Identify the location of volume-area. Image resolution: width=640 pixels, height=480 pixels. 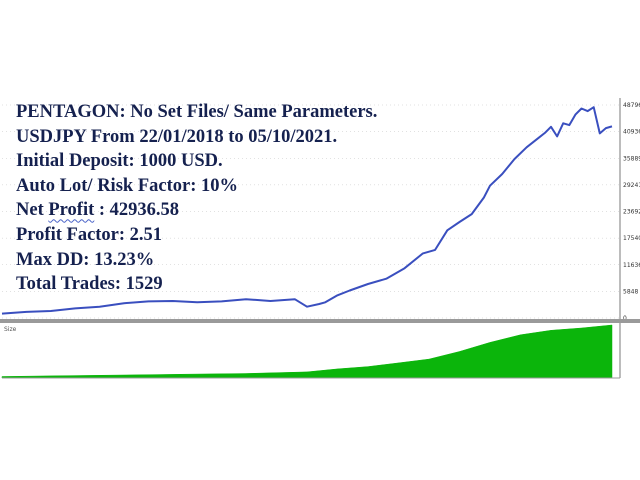
(307, 351).